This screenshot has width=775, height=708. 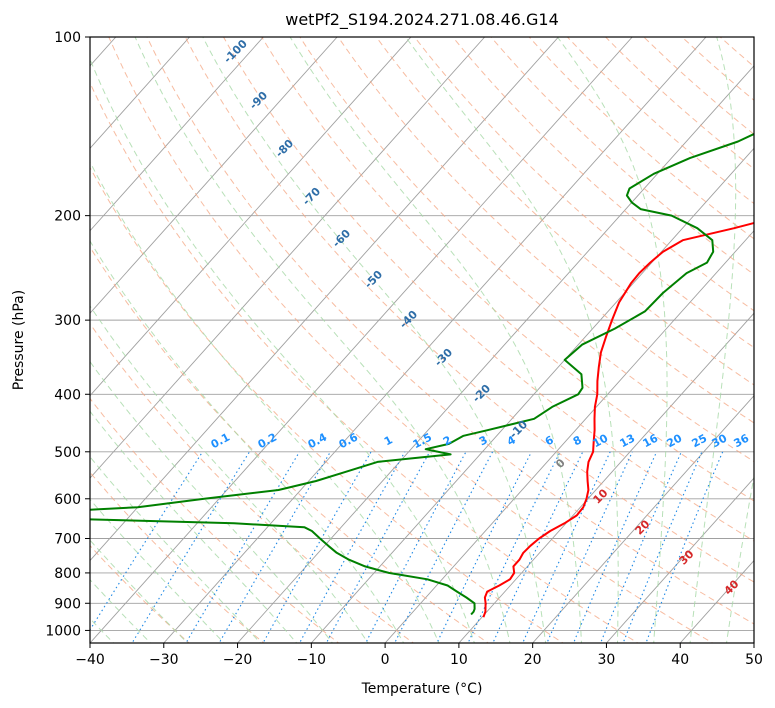 What do you see at coordinates (720, 440) in the screenshot?
I see `isohume-label: 30` at bounding box center [720, 440].